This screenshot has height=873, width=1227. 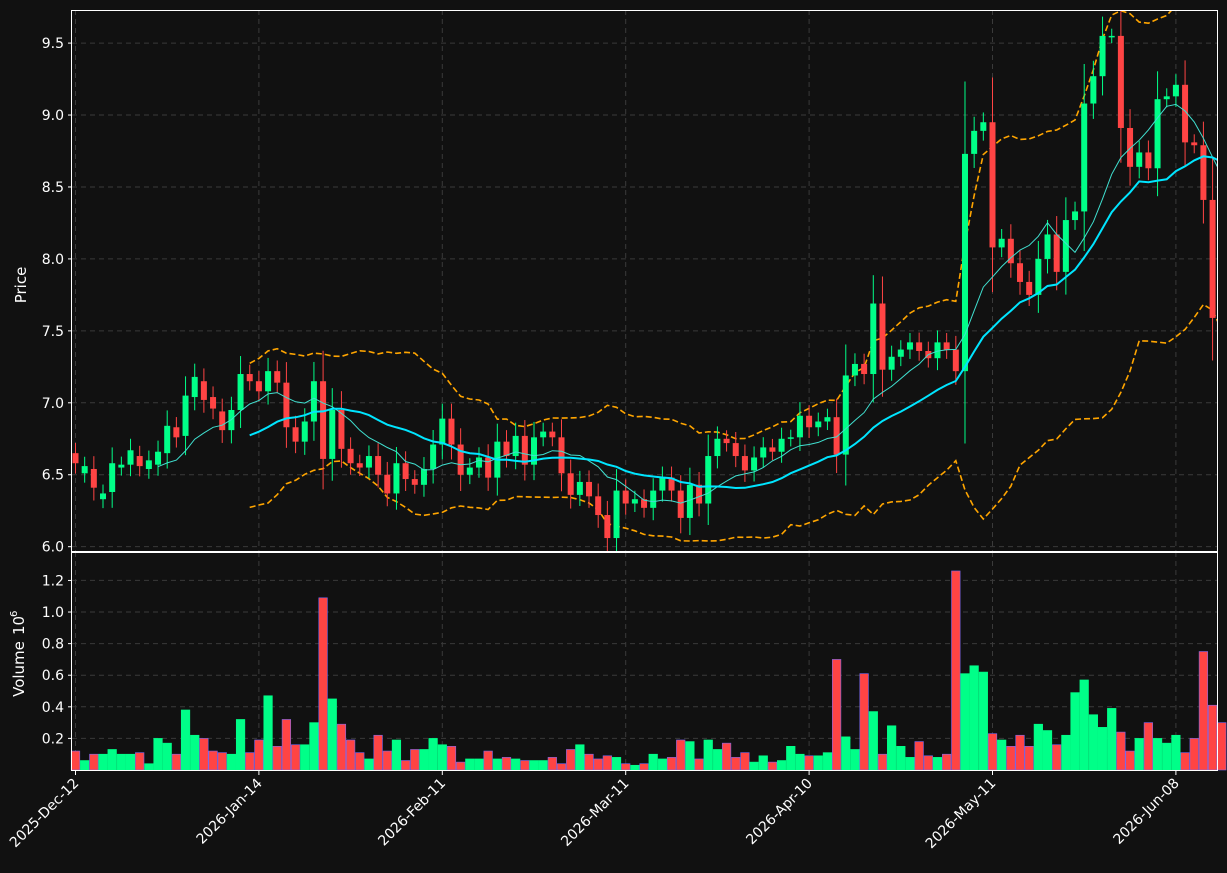 I want to click on price-tick-label: 8.5, so click(x=53, y=188).